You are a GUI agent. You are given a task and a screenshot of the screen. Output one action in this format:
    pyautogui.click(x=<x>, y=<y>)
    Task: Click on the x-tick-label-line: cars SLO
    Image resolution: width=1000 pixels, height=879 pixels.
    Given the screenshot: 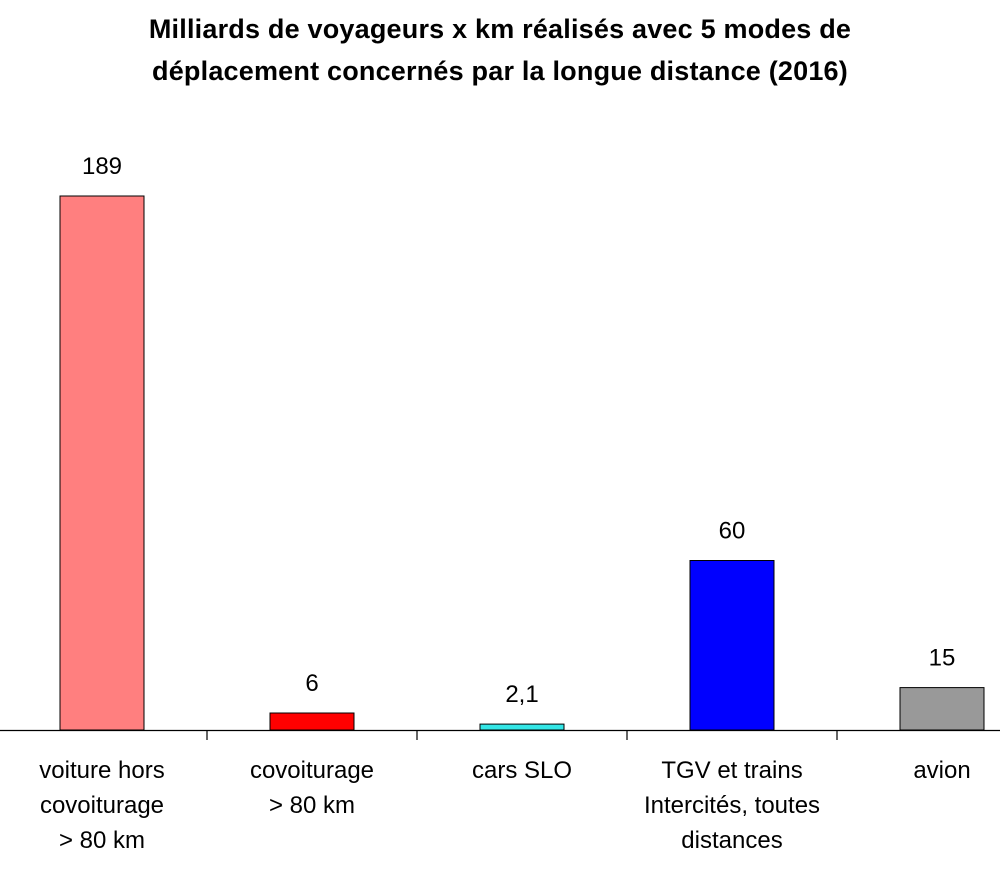 What is the action you would take?
    pyautogui.click(x=522, y=770)
    